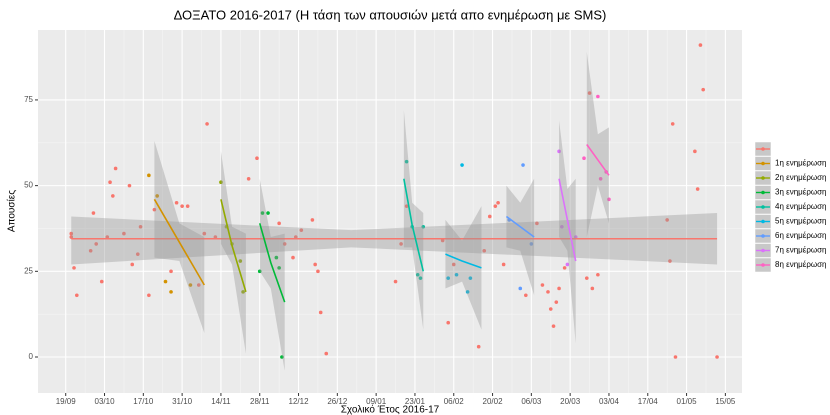  I want to click on x-tick-label: 31/10, so click(182, 401).